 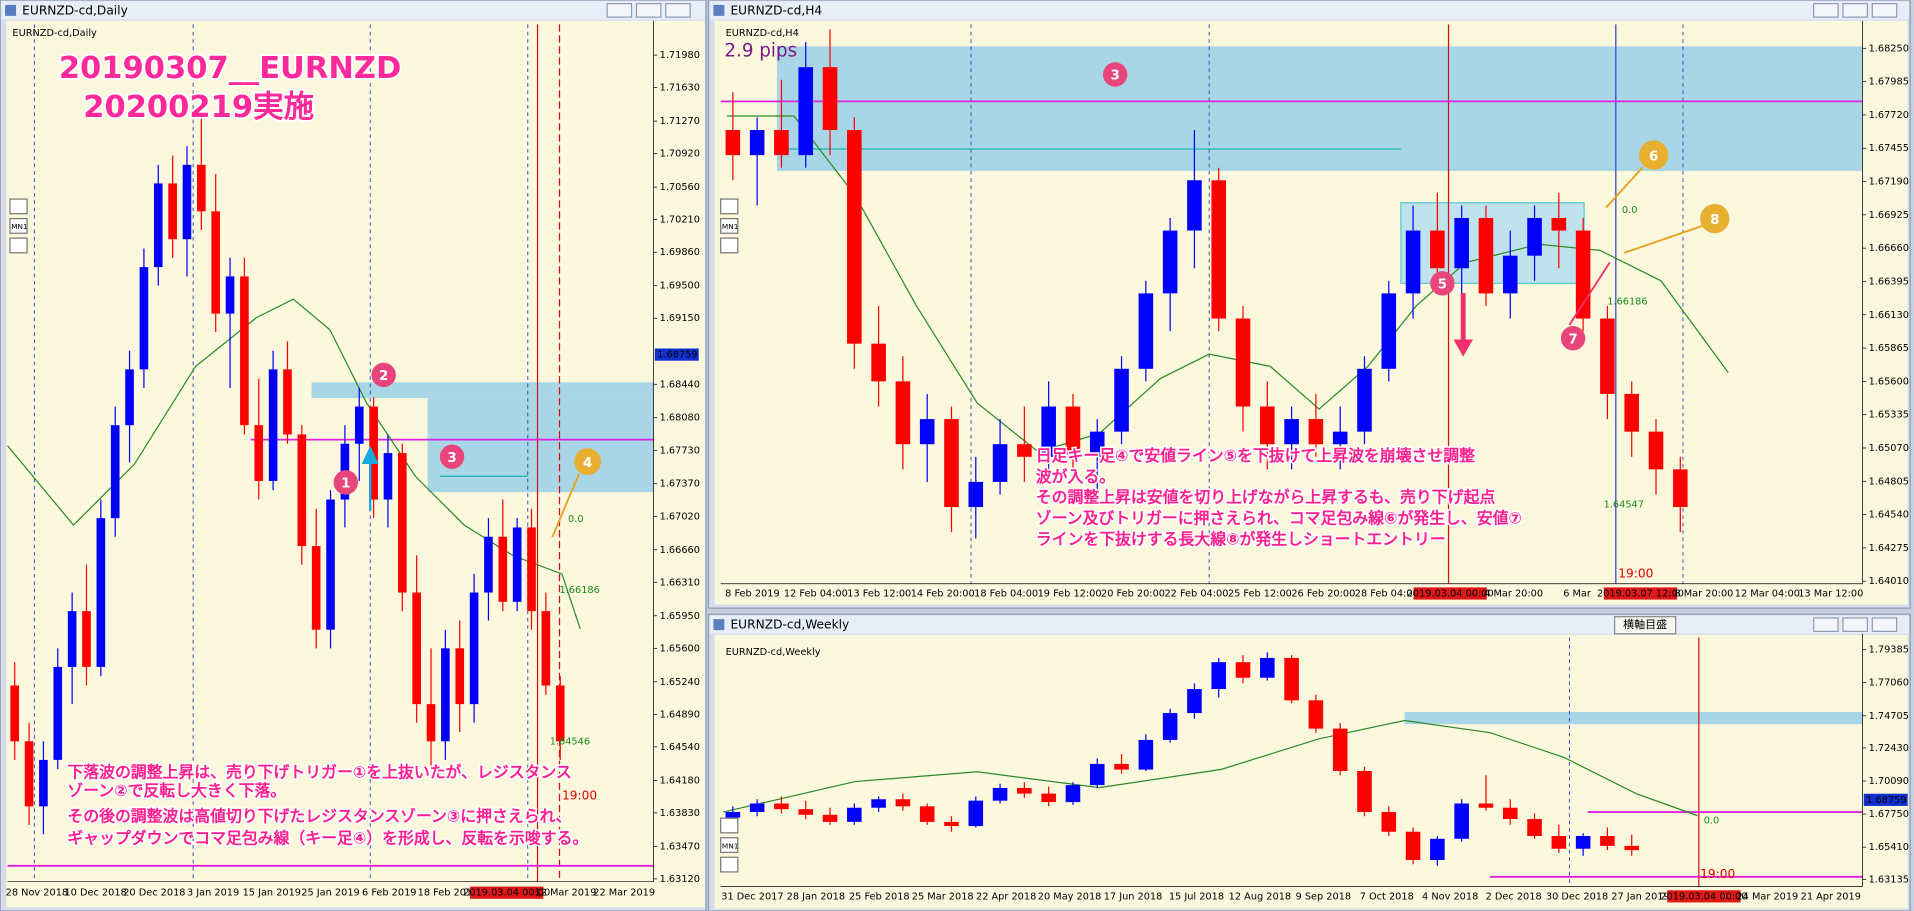 I want to click on marker-label: 2, so click(x=383, y=376).